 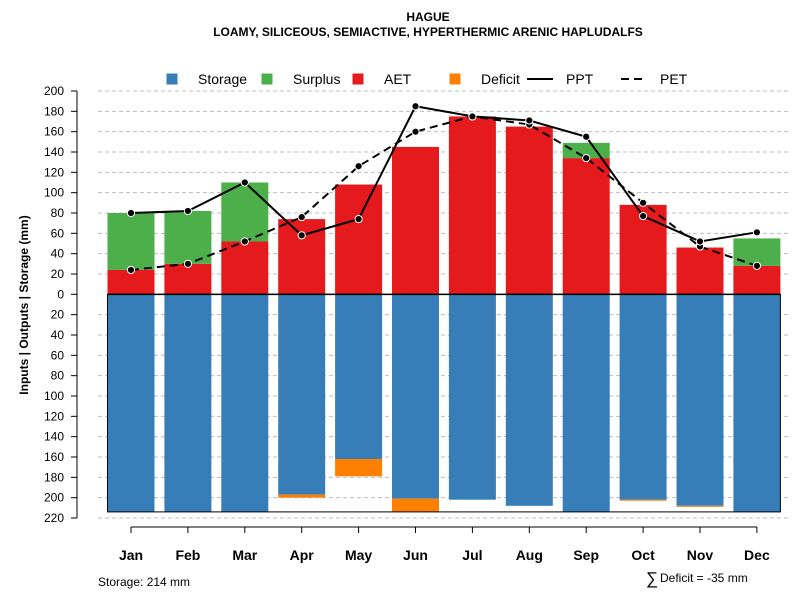 What do you see at coordinates (529, 555) in the screenshot?
I see `x-tick-label: Aug` at bounding box center [529, 555].